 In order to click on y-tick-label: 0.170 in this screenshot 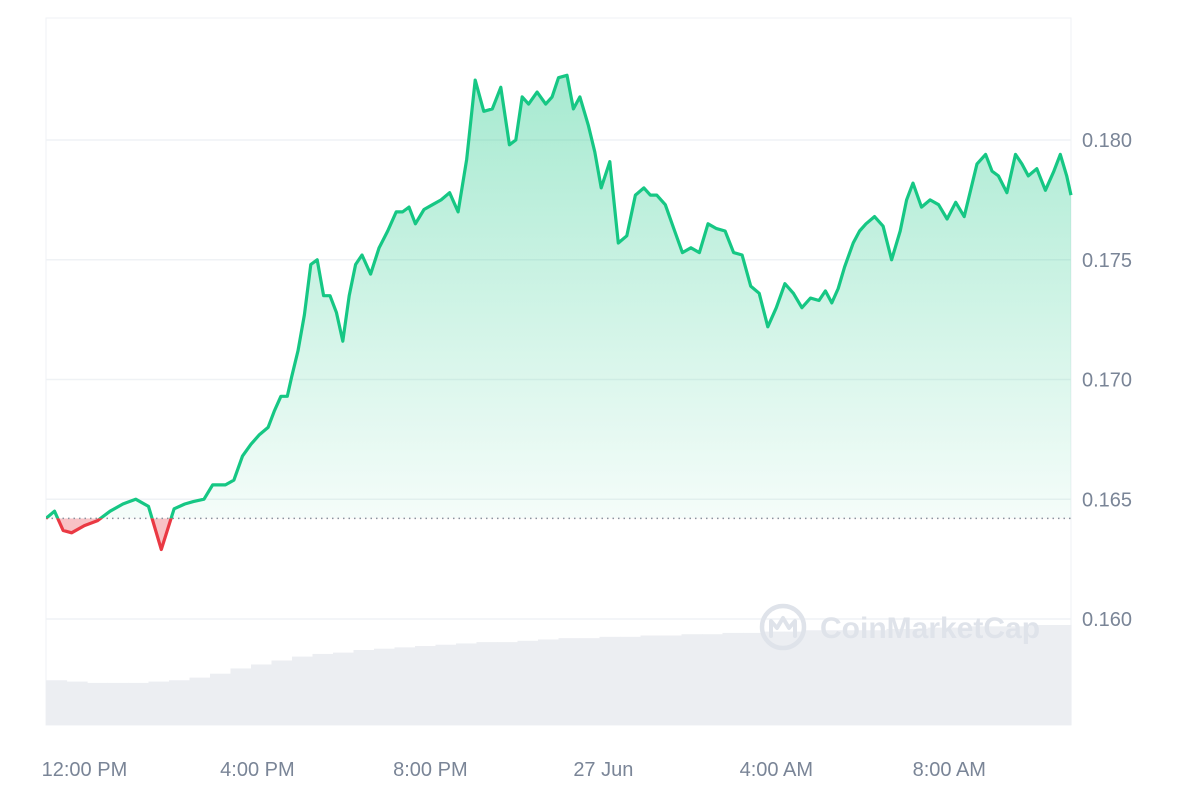, I will do `click(1107, 381)`.